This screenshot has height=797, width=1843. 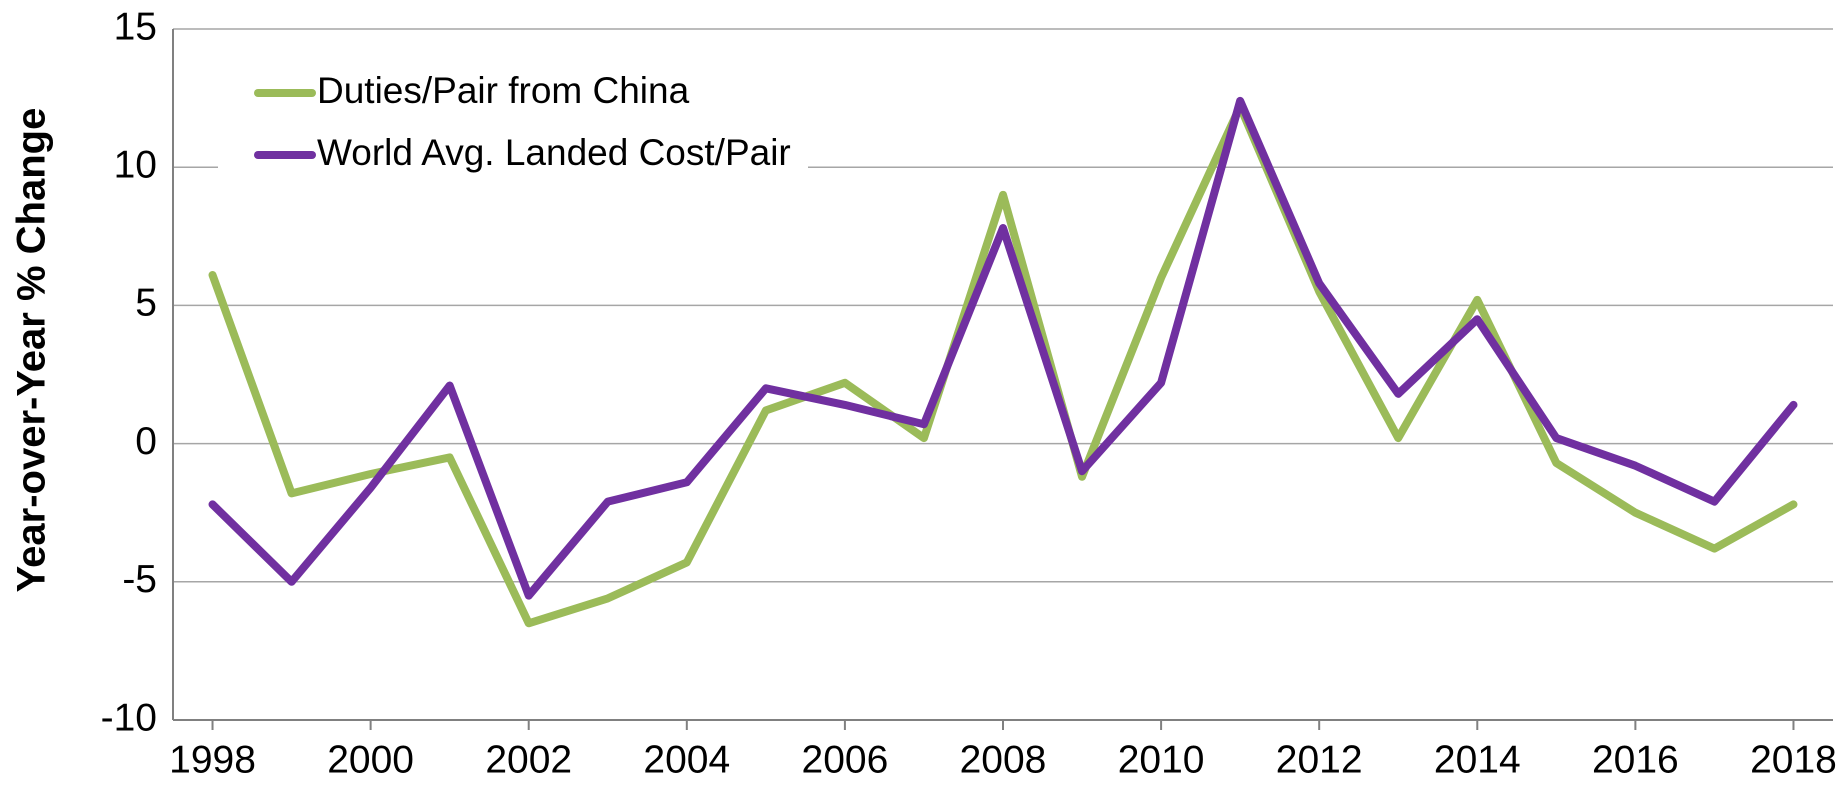 What do you see at coordinates (528, 759) in the screenshot?
I see `x-tick-label: 2002` at bounding box center [528, 759].